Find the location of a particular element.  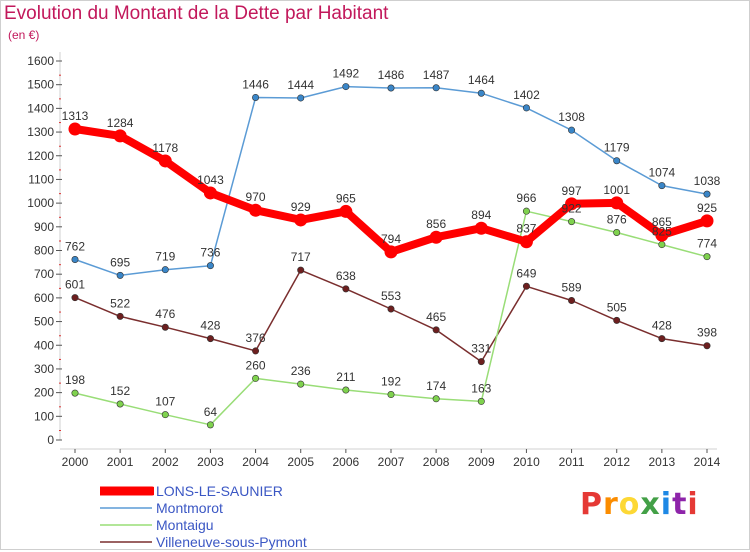

data-label: 331 is located at coordinates (481, 349).